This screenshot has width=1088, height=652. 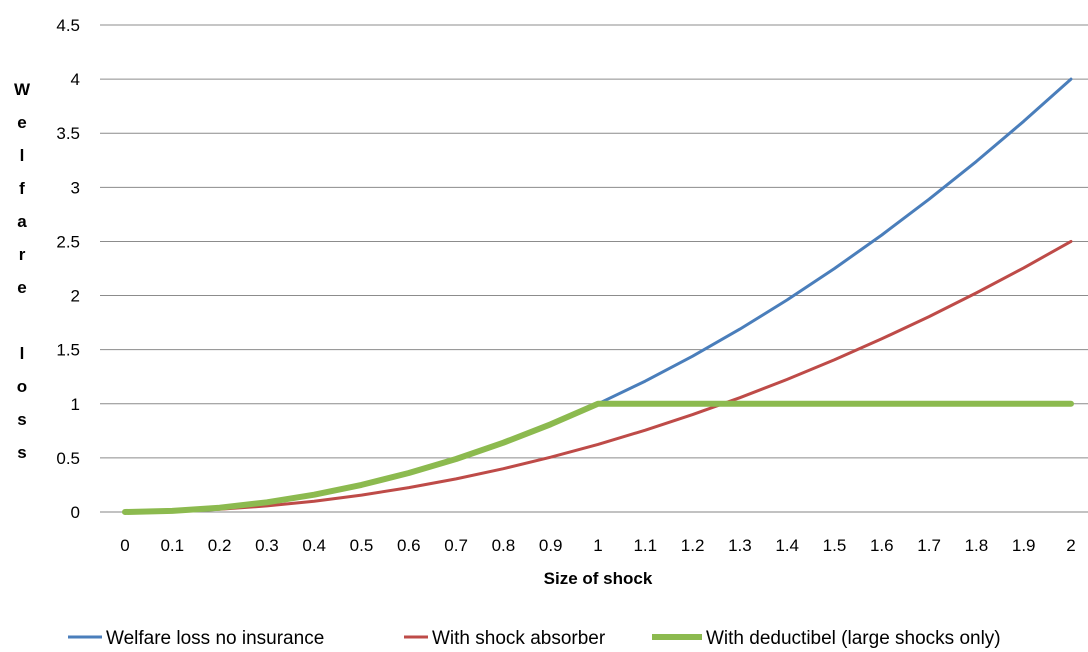 I want to click on x-tick-label: 0, so click(x=124, y=545).